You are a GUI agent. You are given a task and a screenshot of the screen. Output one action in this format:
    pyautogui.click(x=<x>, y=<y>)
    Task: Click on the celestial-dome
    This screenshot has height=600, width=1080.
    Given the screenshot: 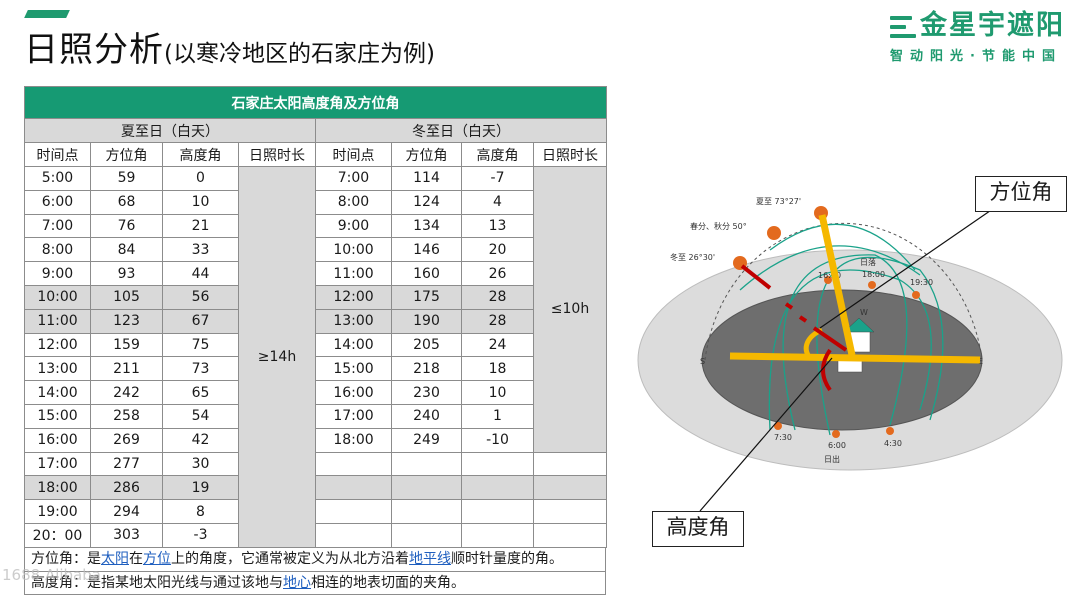 What is the action you would take?
    pyautogui.click(x=843, y=291)
    